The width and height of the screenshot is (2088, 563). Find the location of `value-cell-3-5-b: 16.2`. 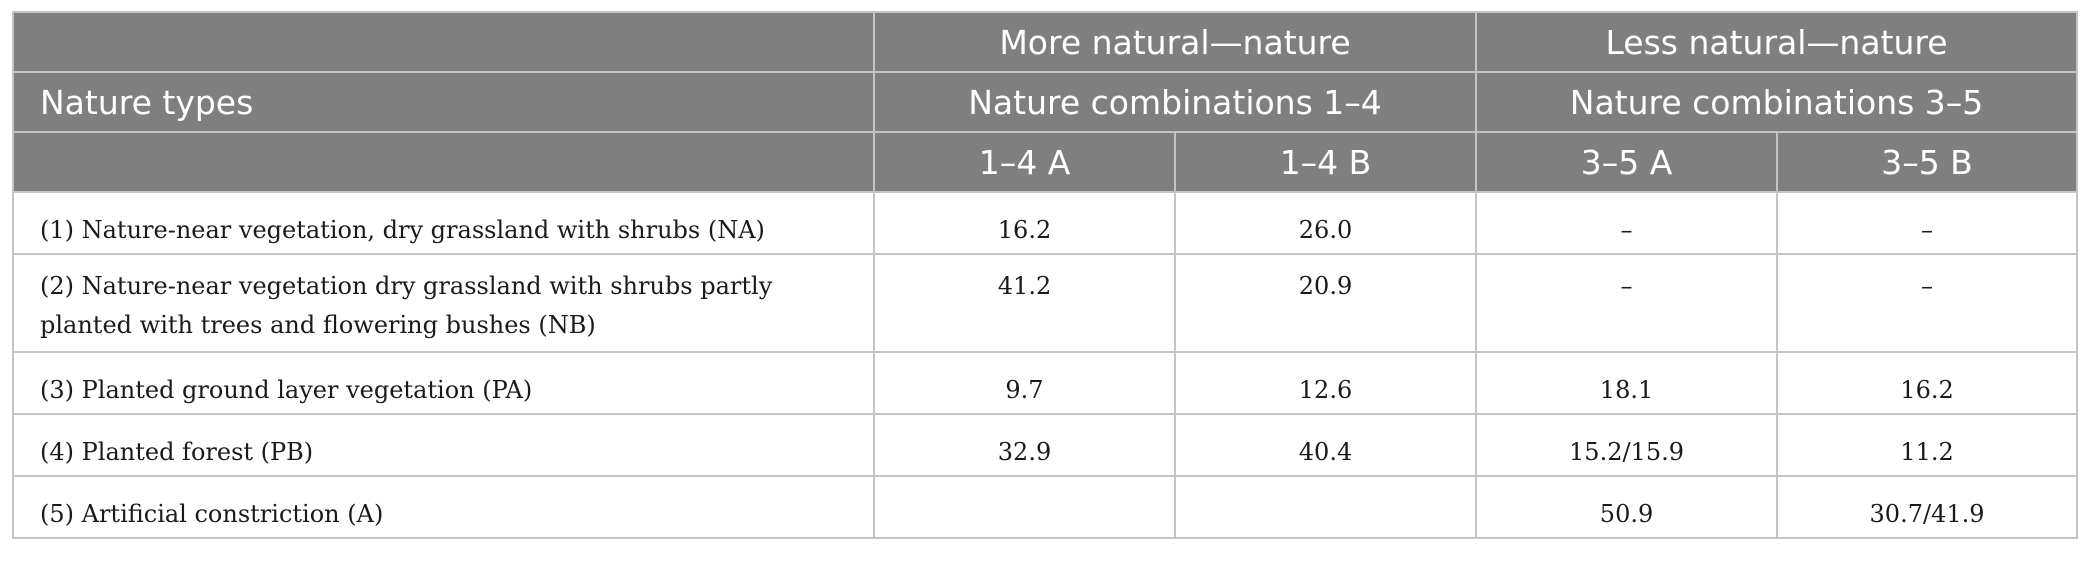

value-cell-3-5-b: 16.2 is located at coordinates (1927, 383).